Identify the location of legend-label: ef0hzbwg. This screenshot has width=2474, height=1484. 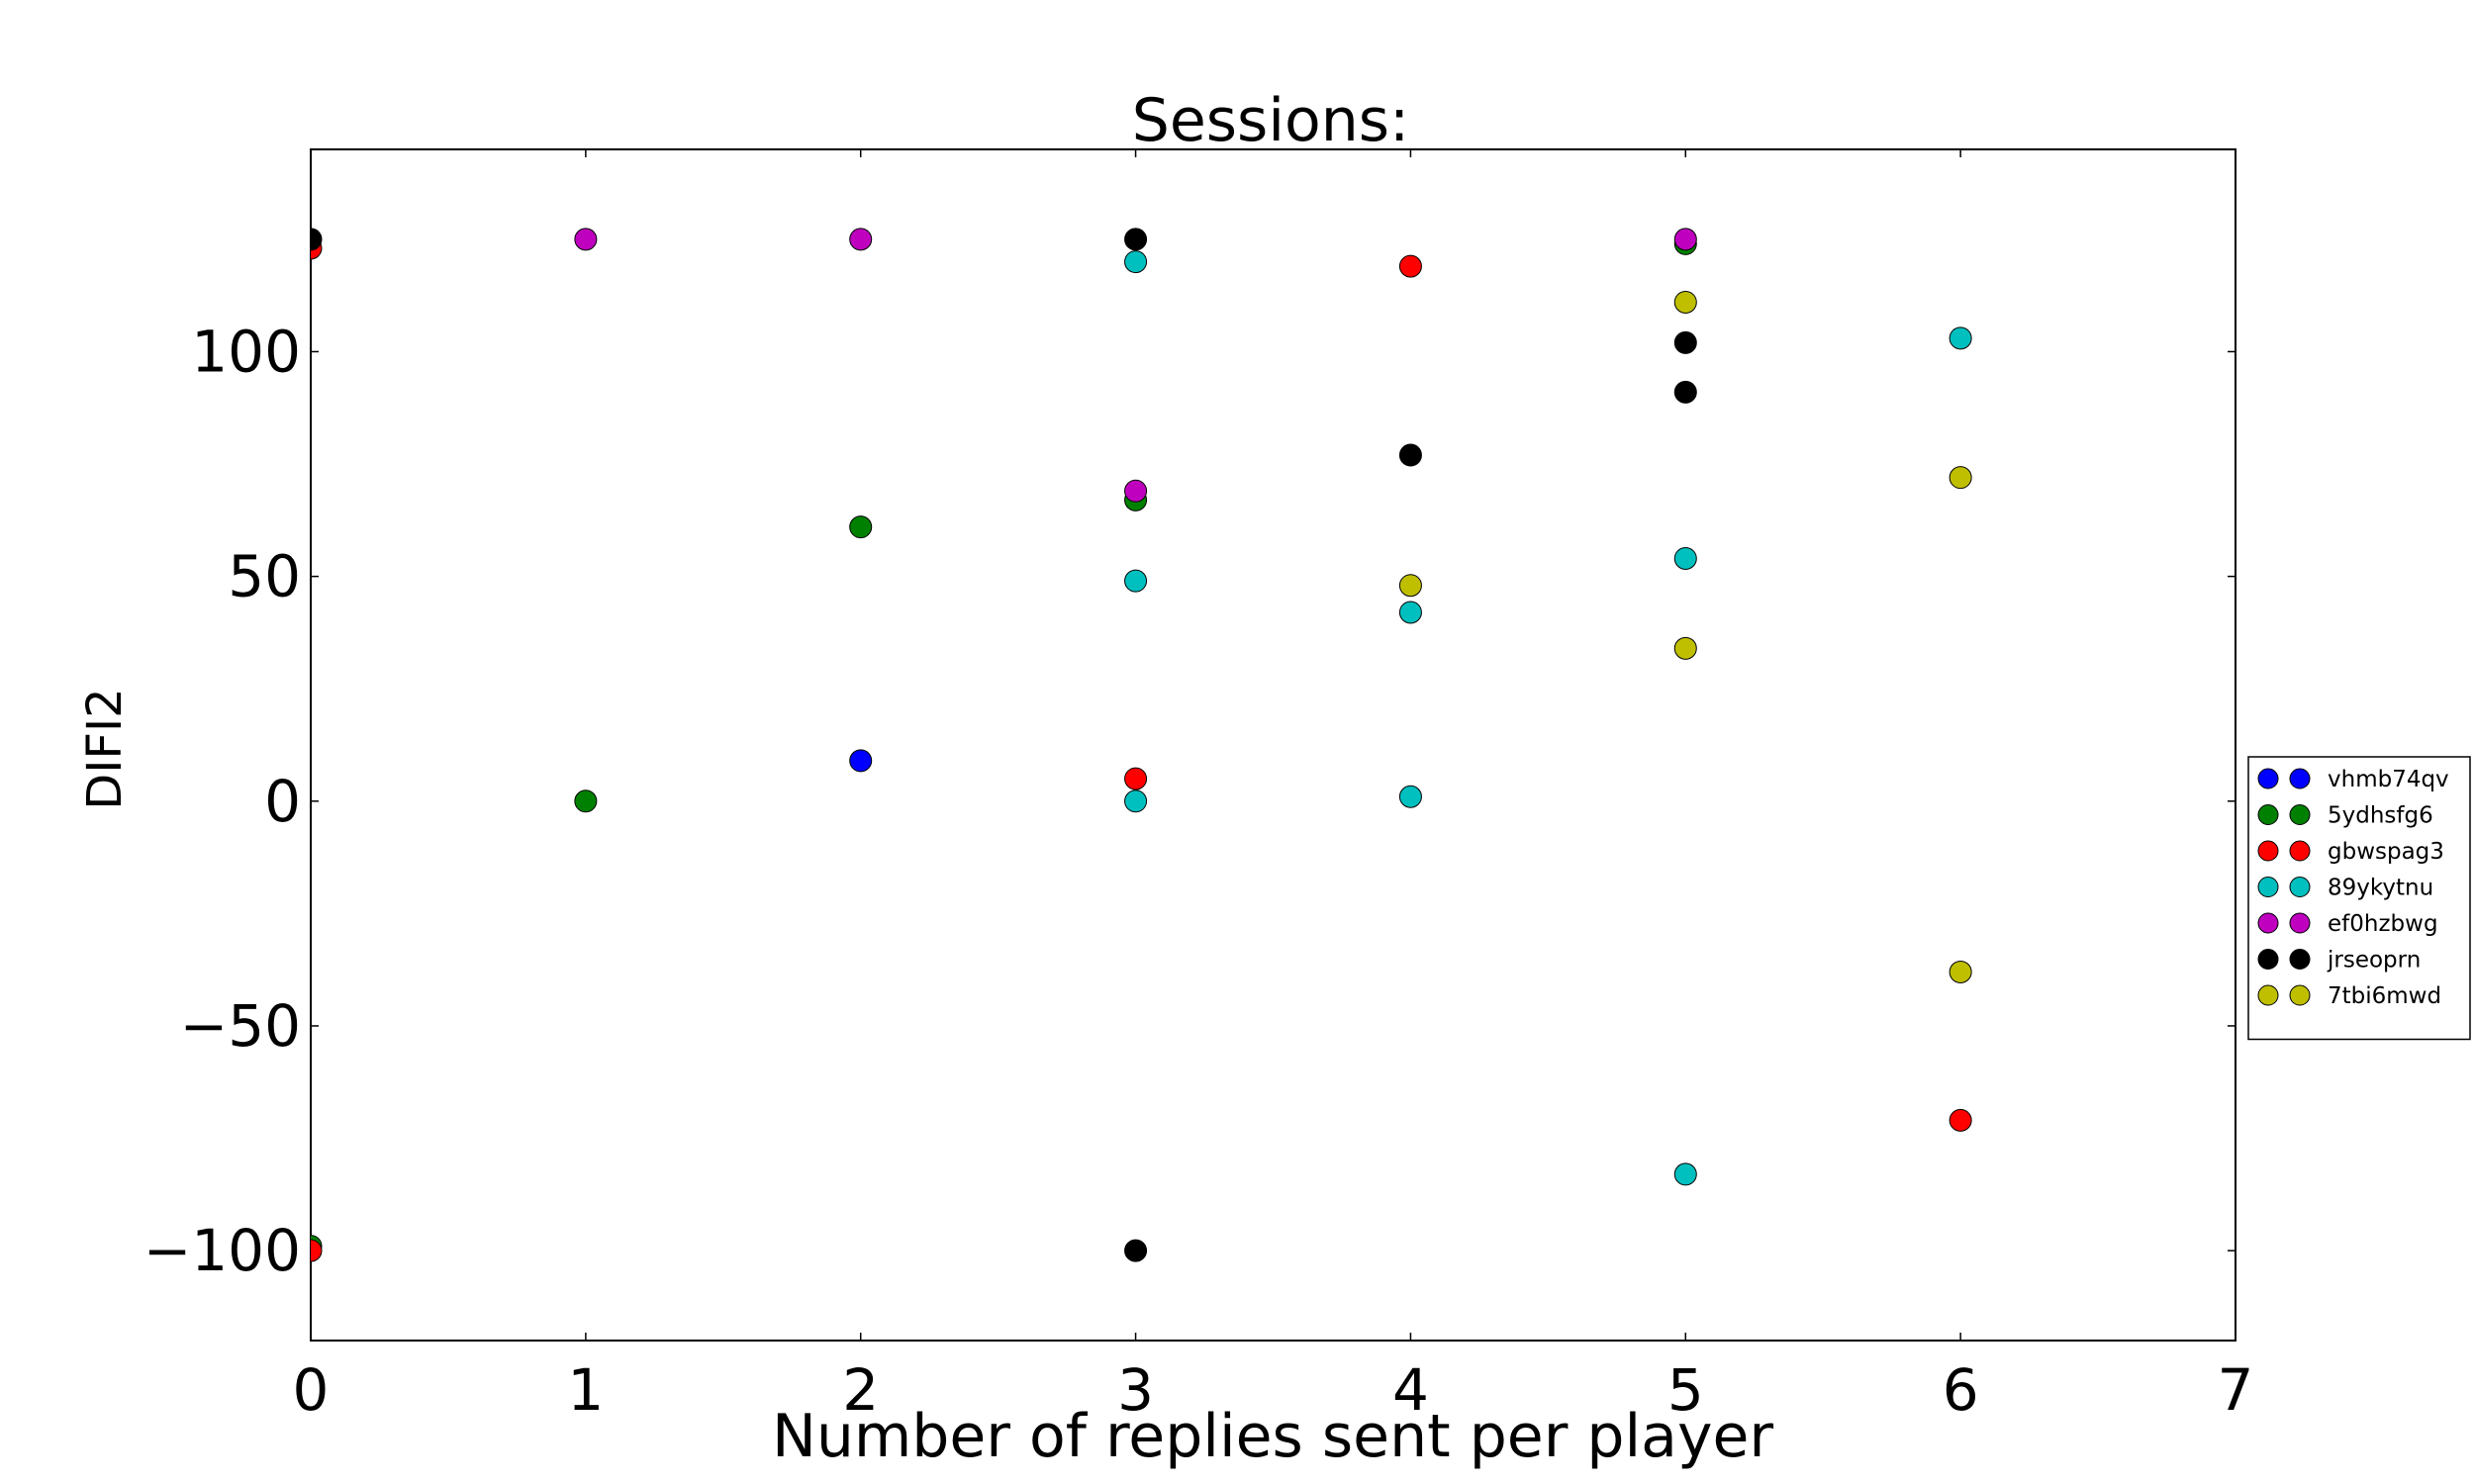
(2383, 924).